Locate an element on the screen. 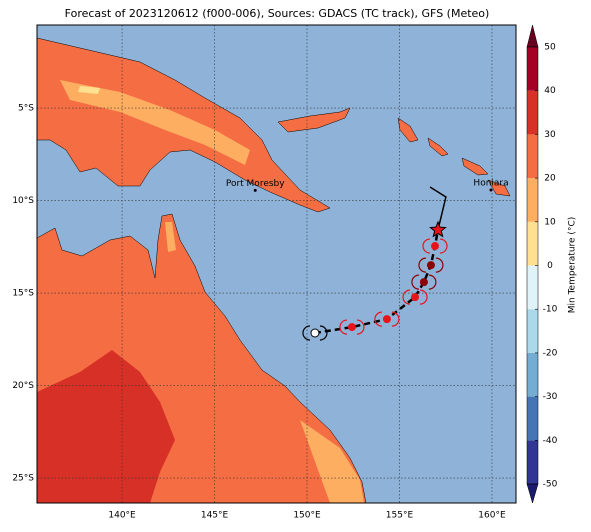 This screenshot has width=591, height=532. y-tick-label: 5°S is located at coordinates (26, 109).